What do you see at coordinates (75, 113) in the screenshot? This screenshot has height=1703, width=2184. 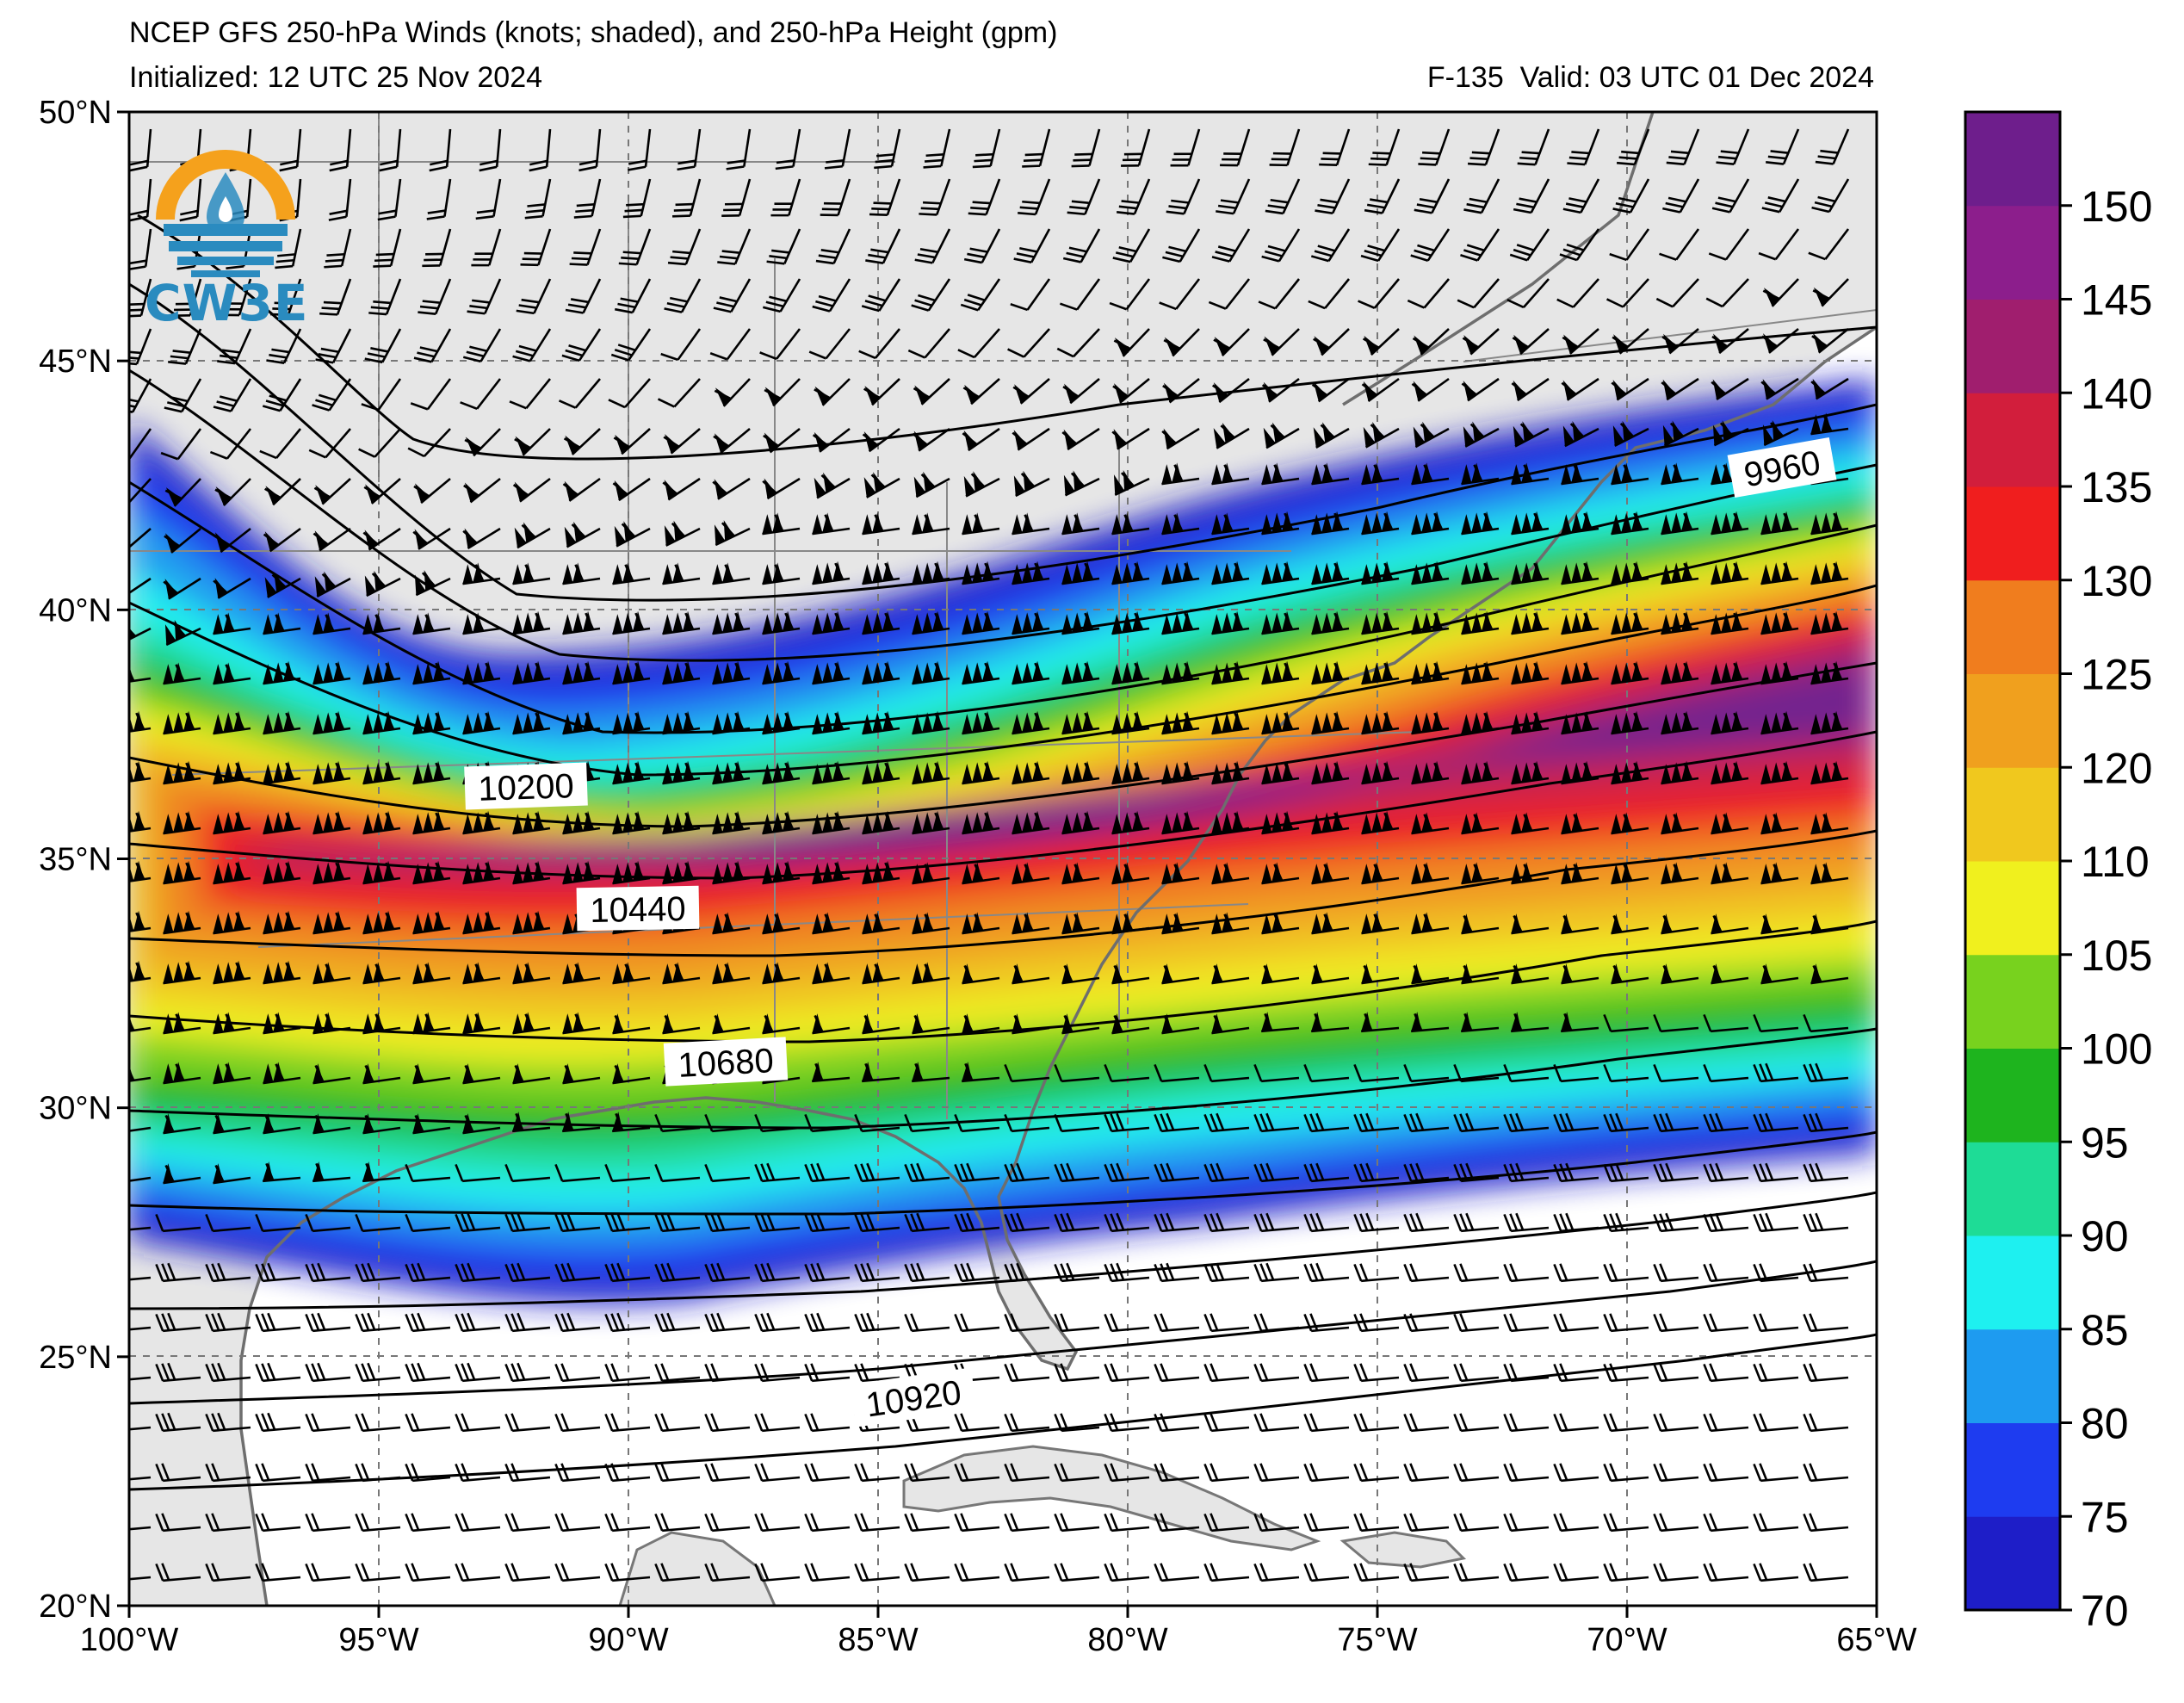 I see `lat-tick-label: 50°N` at bounding box center [75, 113].